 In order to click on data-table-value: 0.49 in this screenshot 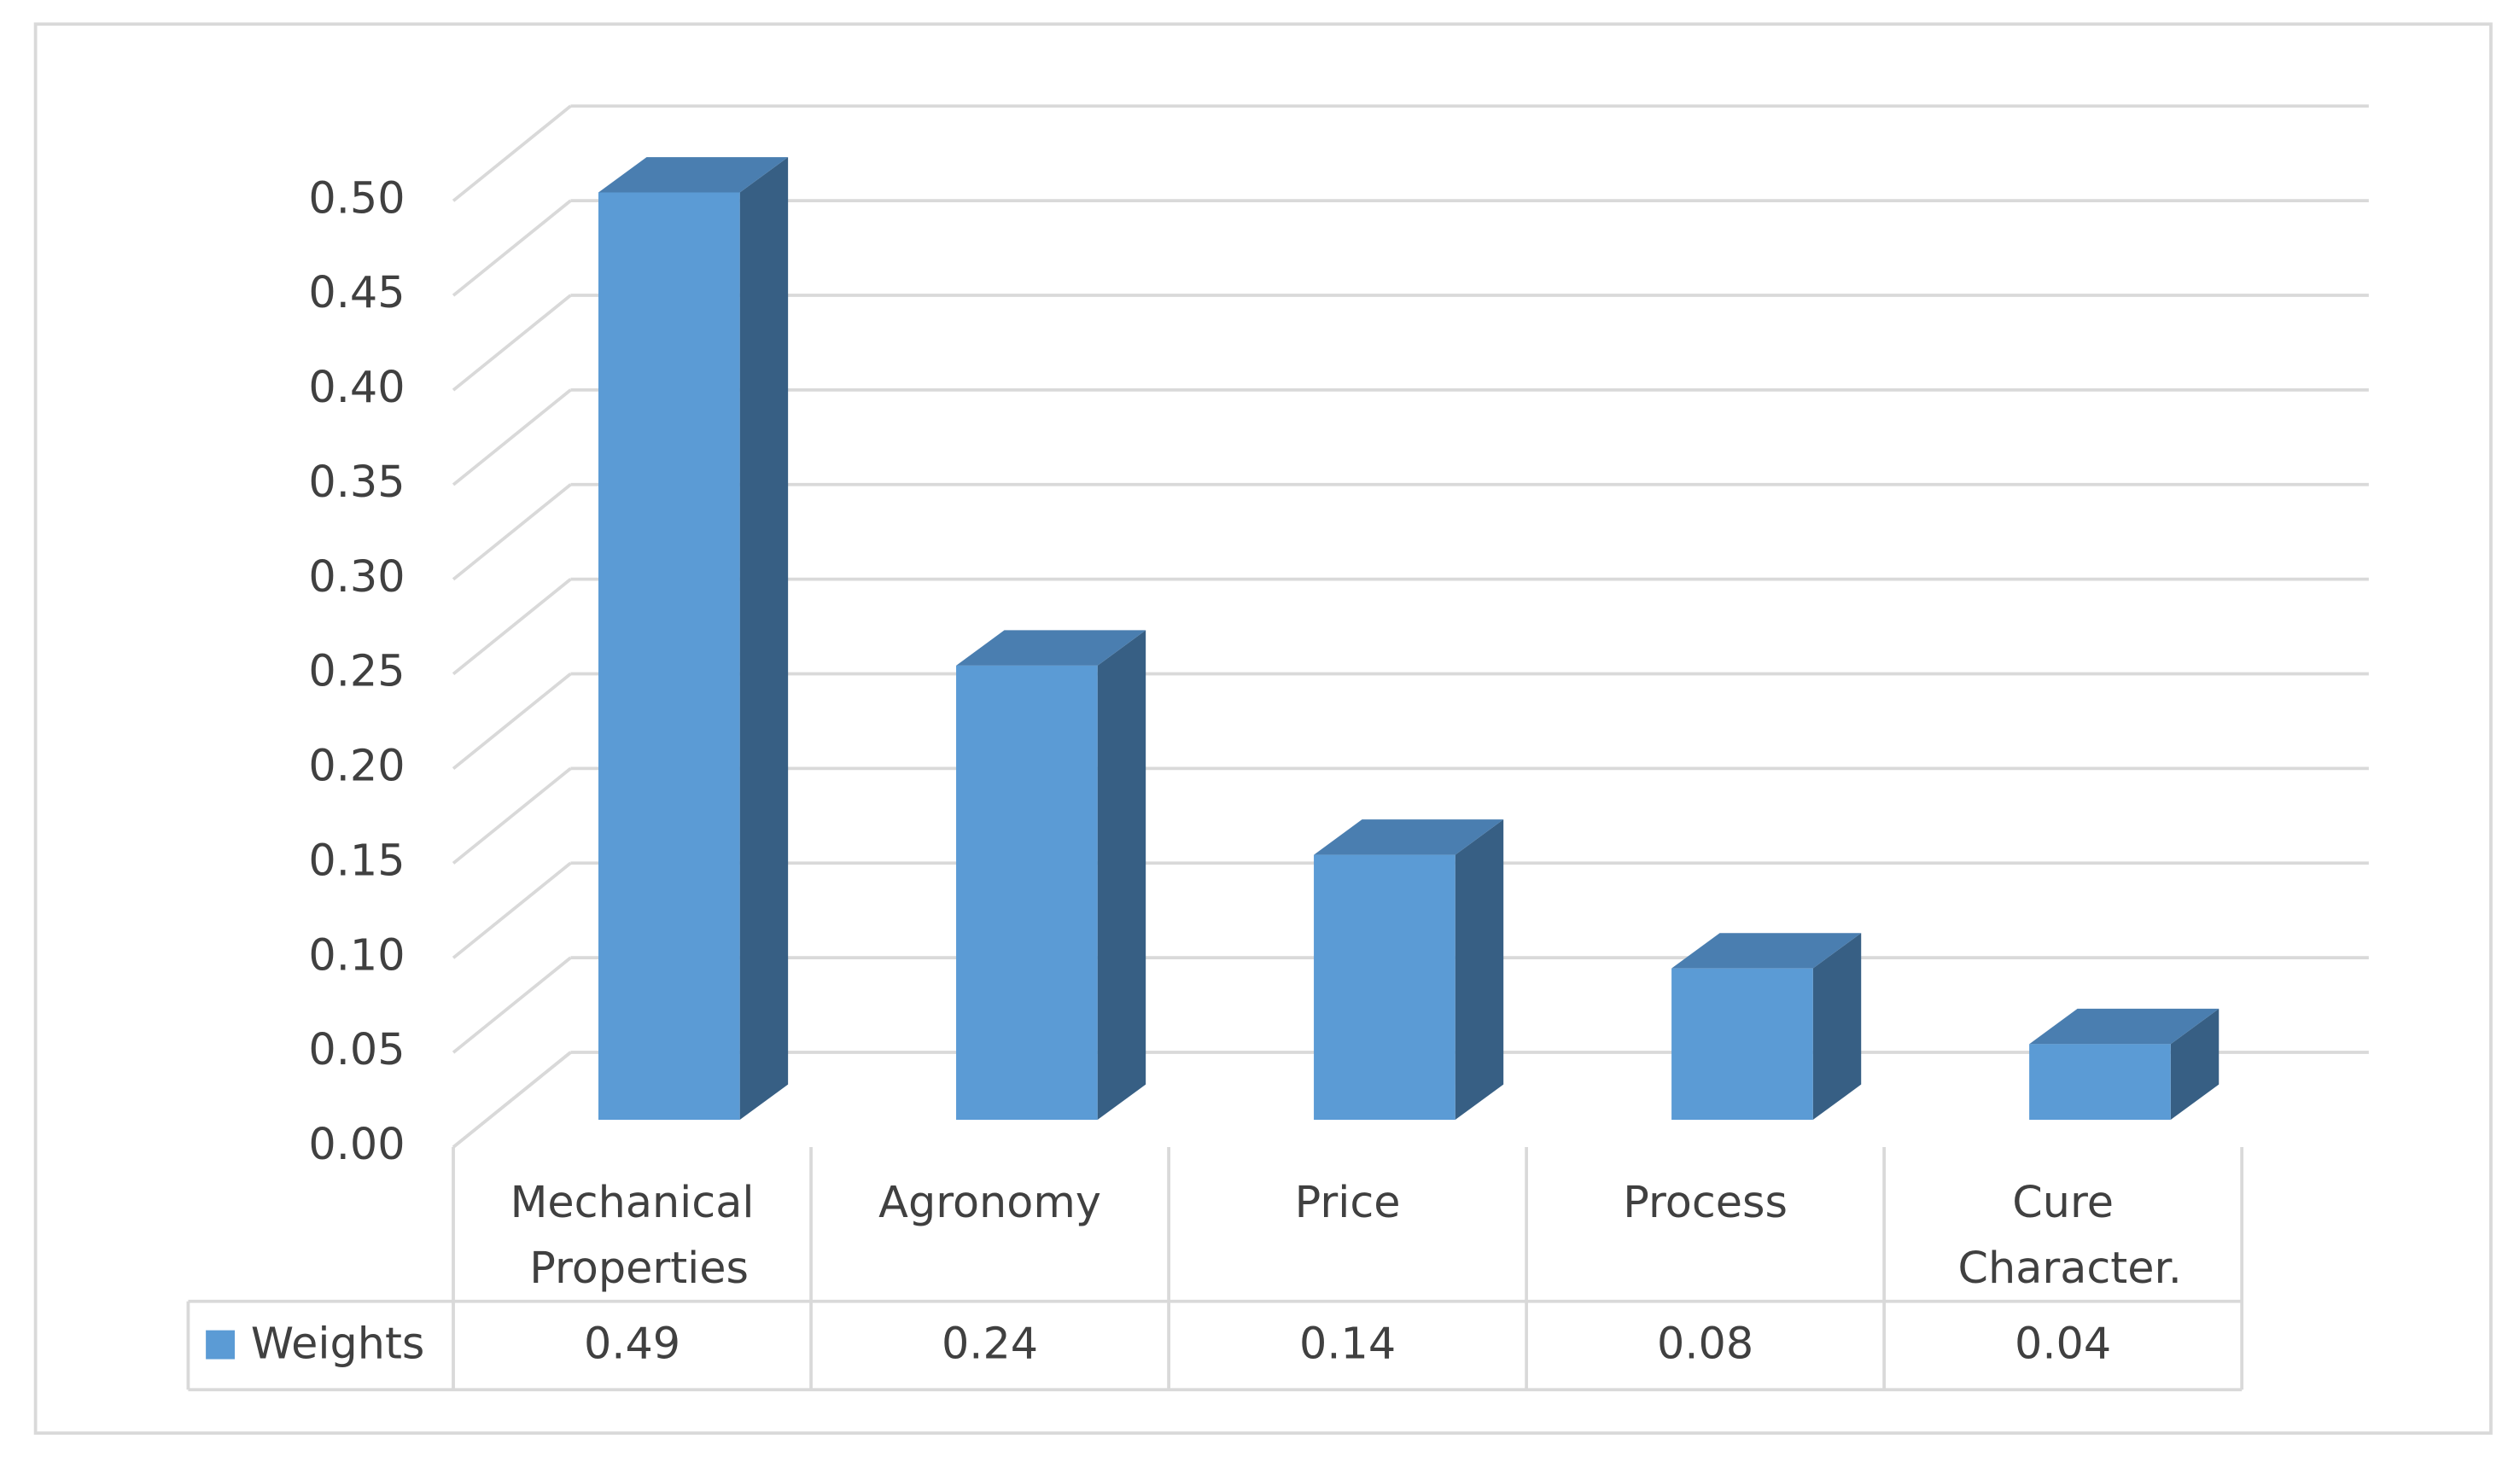, I will do `click(632, 1343)`.